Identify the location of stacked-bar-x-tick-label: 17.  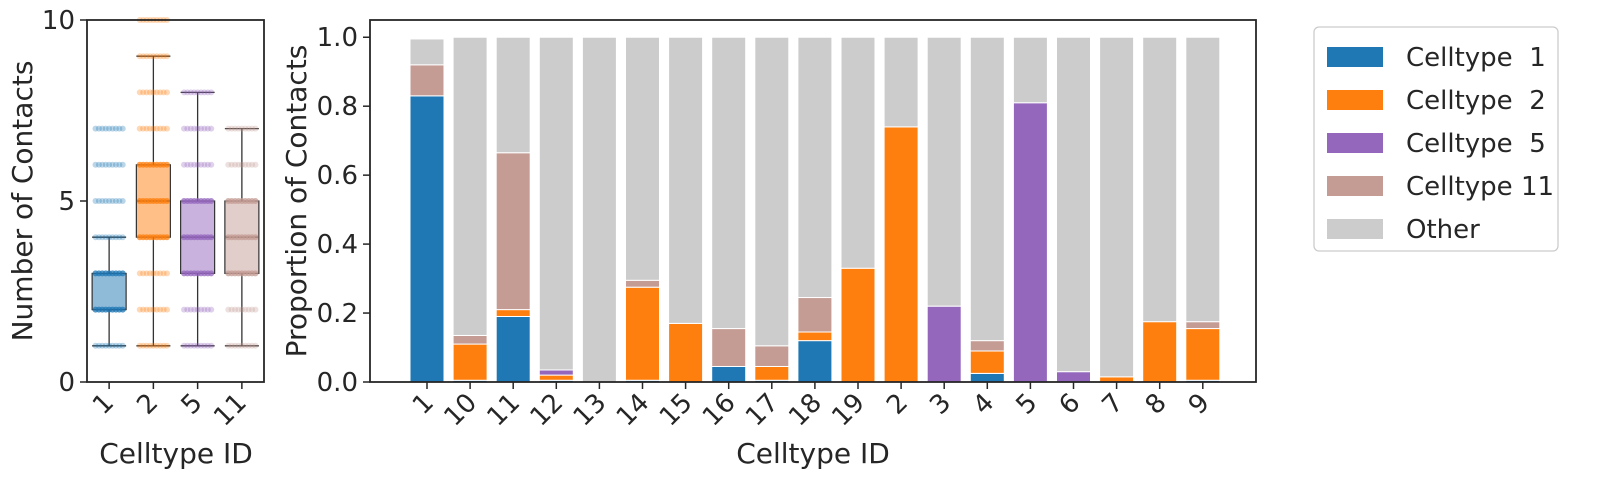
(762, 410).